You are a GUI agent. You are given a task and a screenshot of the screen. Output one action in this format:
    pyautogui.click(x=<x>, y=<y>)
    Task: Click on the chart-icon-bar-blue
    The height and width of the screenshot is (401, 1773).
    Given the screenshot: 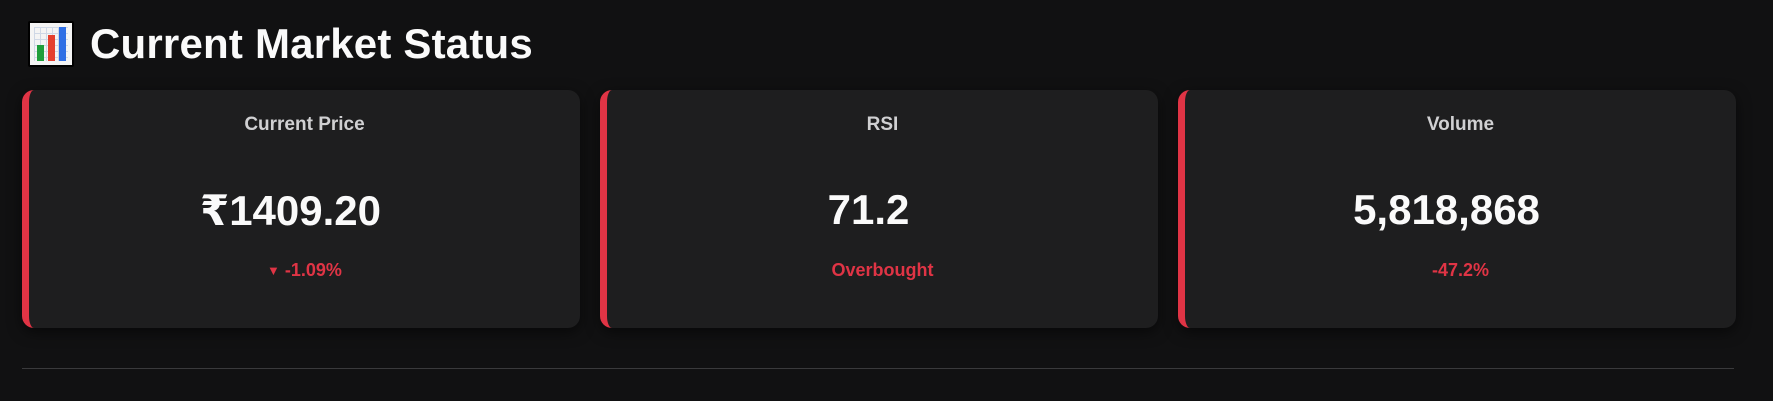 What is the action you would take?
    pyautogui.click(x=62, y=44)
    